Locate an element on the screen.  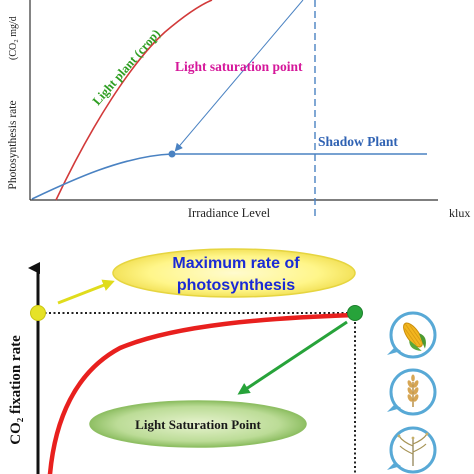
saturation-label: Light Saturation Point is located at coordinates (198, 424).